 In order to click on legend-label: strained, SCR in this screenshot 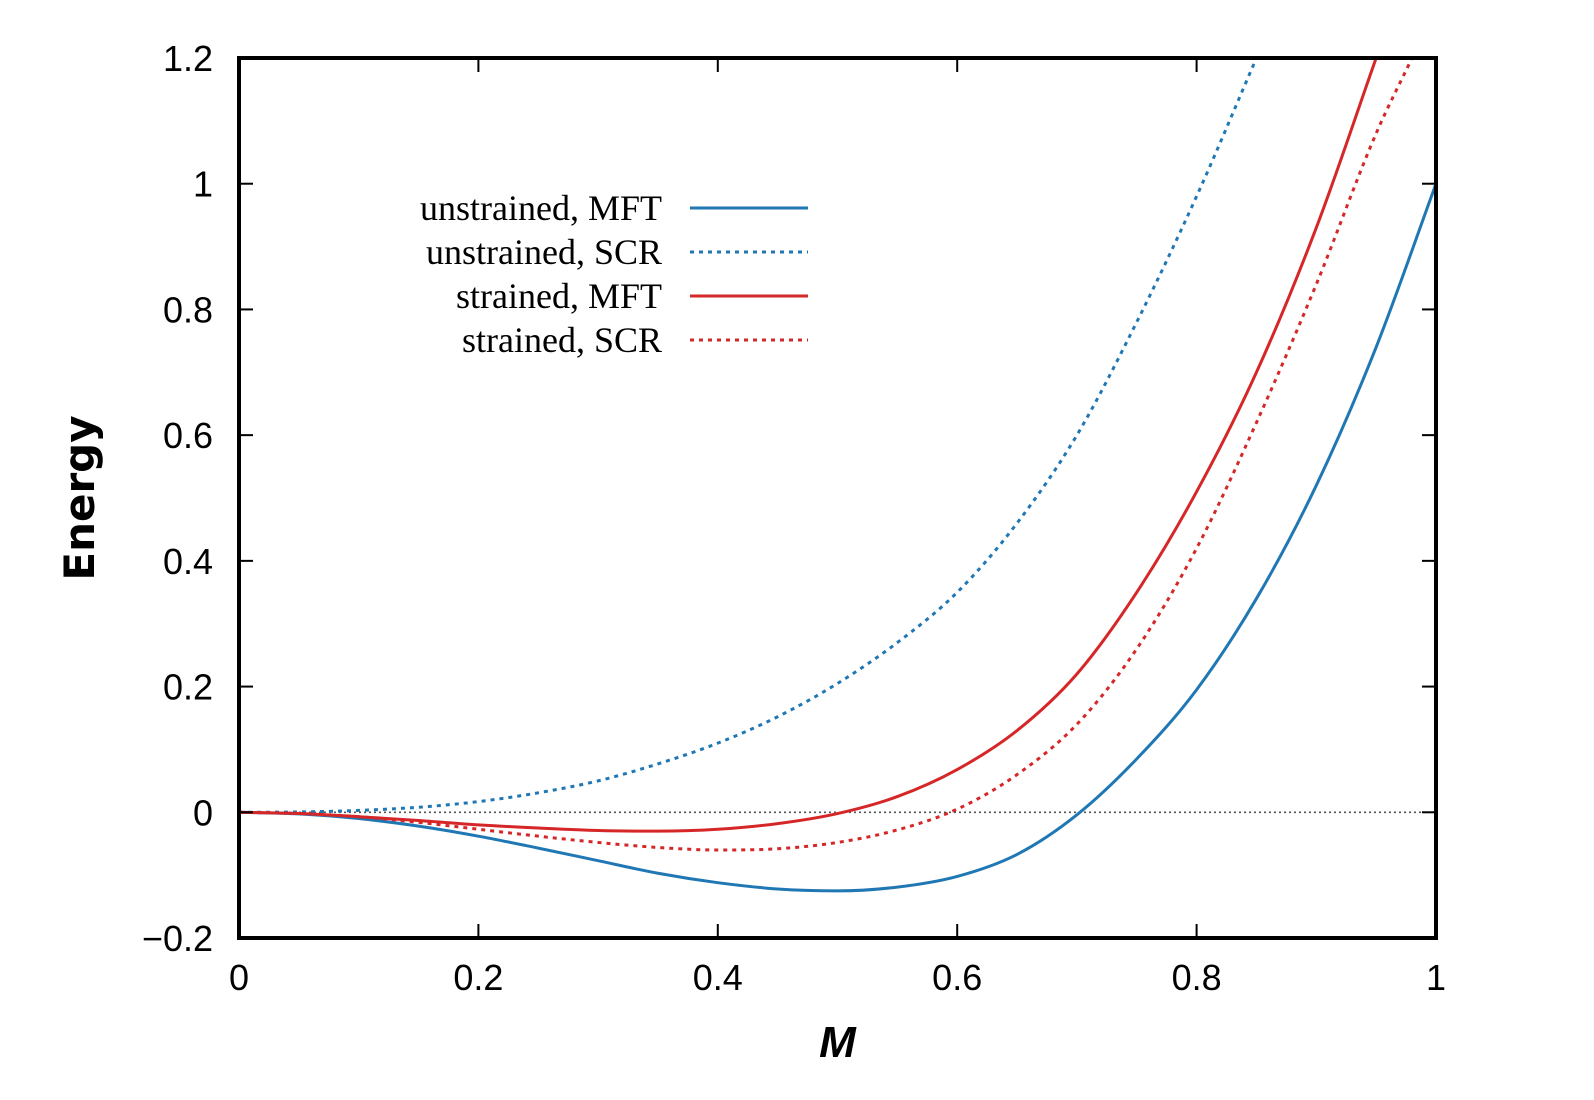, I will do `click(562, 340)`.